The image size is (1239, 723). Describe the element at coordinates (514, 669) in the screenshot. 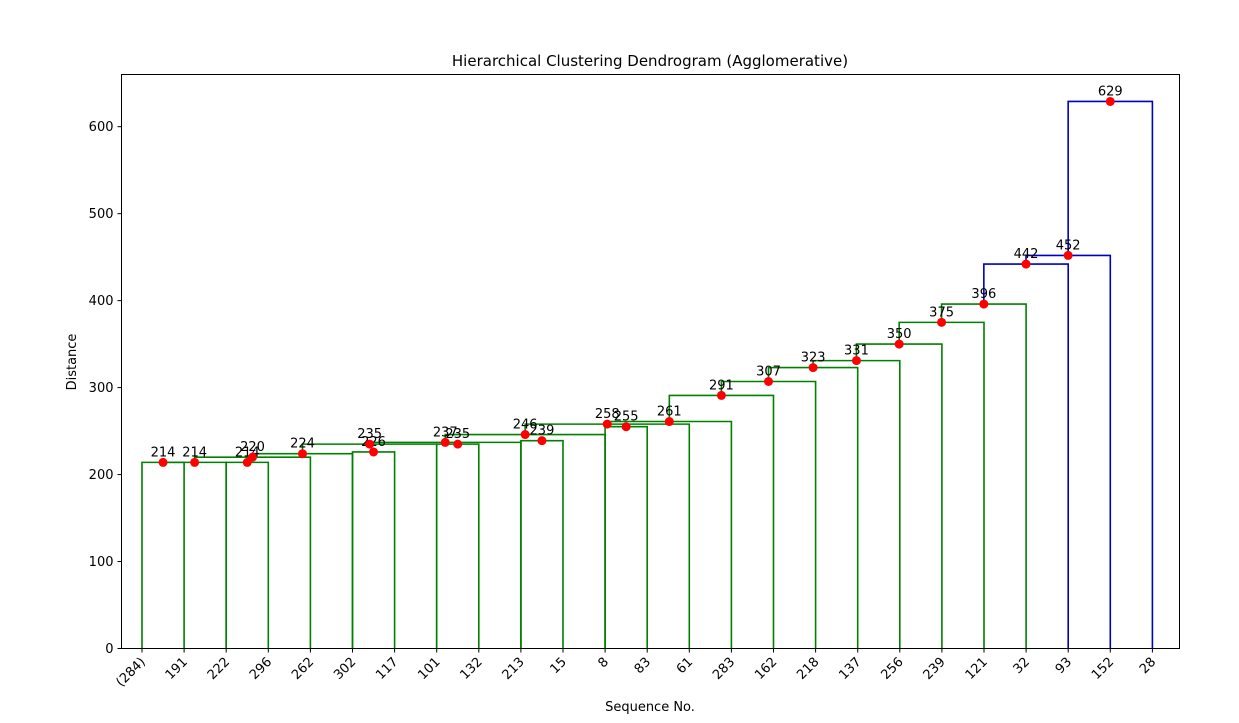

I see `leaf-label: 213` at that location.